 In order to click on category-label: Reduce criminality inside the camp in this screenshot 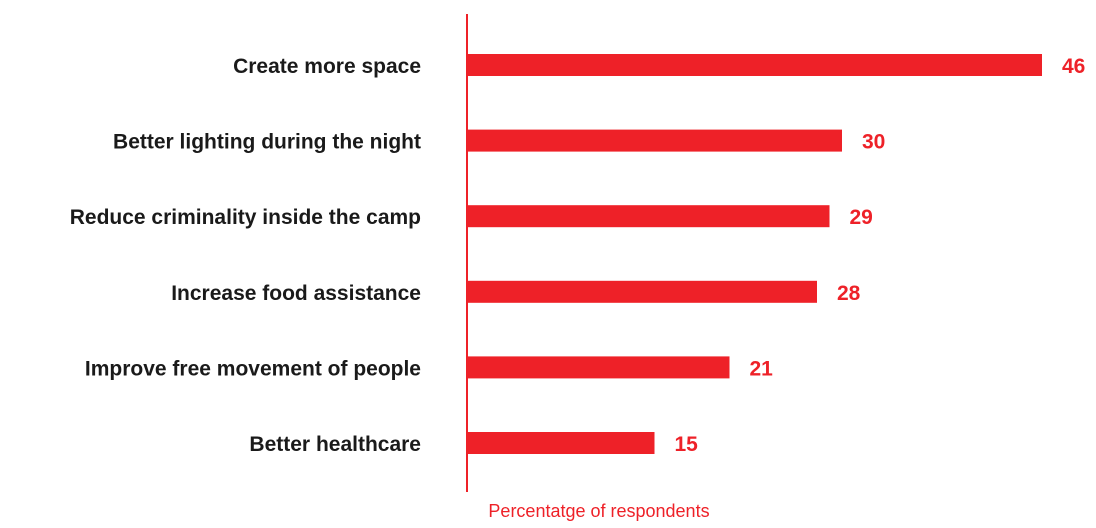, I will do `click(245, 217)`.